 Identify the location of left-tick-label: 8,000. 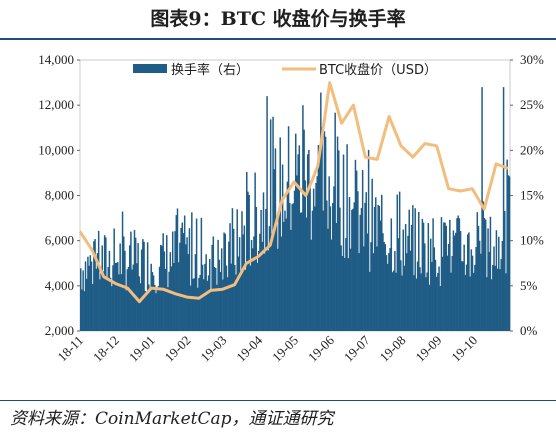
(59, 195).